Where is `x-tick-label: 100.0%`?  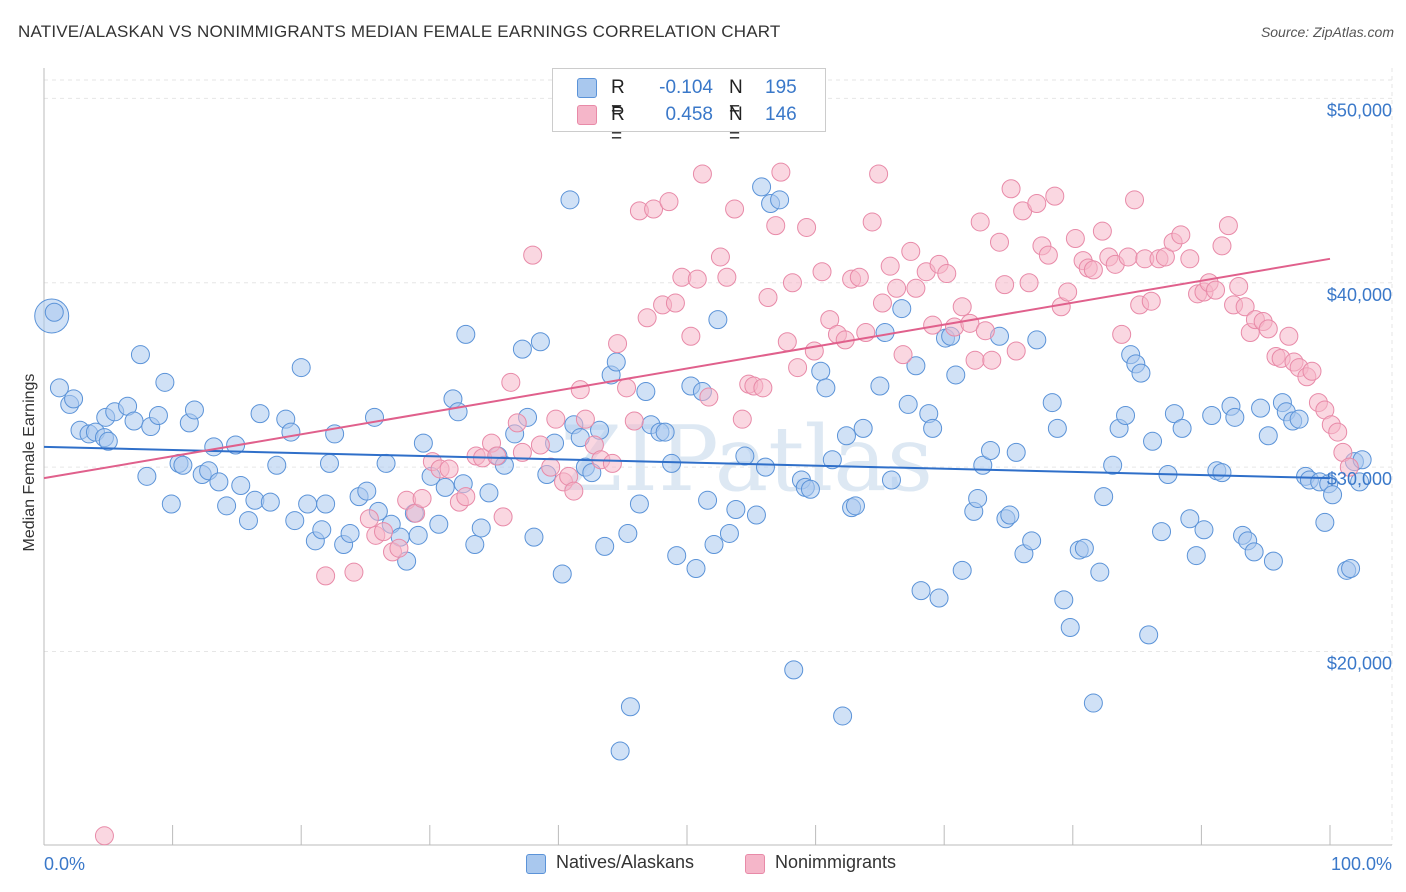
x-tick-label: 100.0% is located at coordinates (1361, 864).